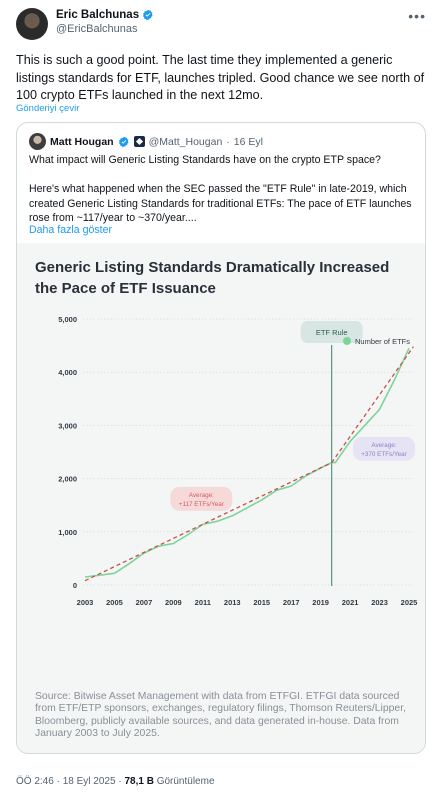 Image resolution: width=438 pixels, height=799 pixels. Describe the element at coordinates (67, 532) in the screenshot. I see `y-tick-label: 1,000` at that location.